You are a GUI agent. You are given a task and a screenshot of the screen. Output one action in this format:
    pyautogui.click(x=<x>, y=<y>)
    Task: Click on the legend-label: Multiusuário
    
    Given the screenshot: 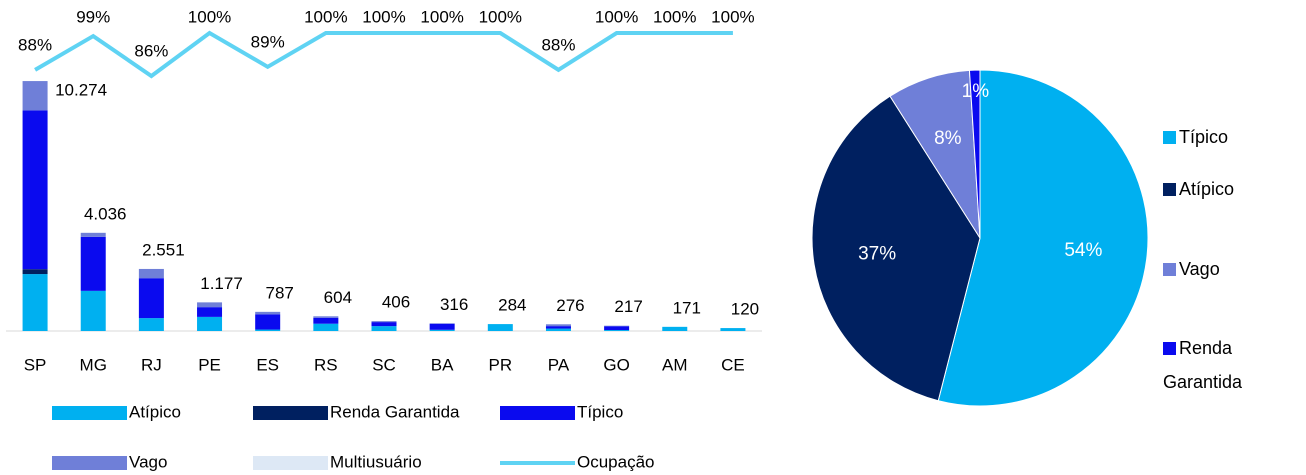 What is the action you would take?
    pyautogui.click(x=376, y=461)
    